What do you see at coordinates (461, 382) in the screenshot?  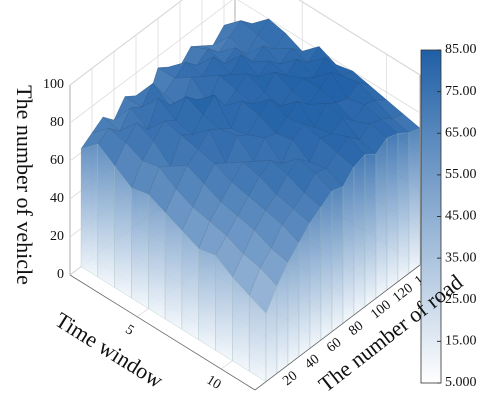 I see `colorbar-label: 5.000` at bounding box center [461, 382].